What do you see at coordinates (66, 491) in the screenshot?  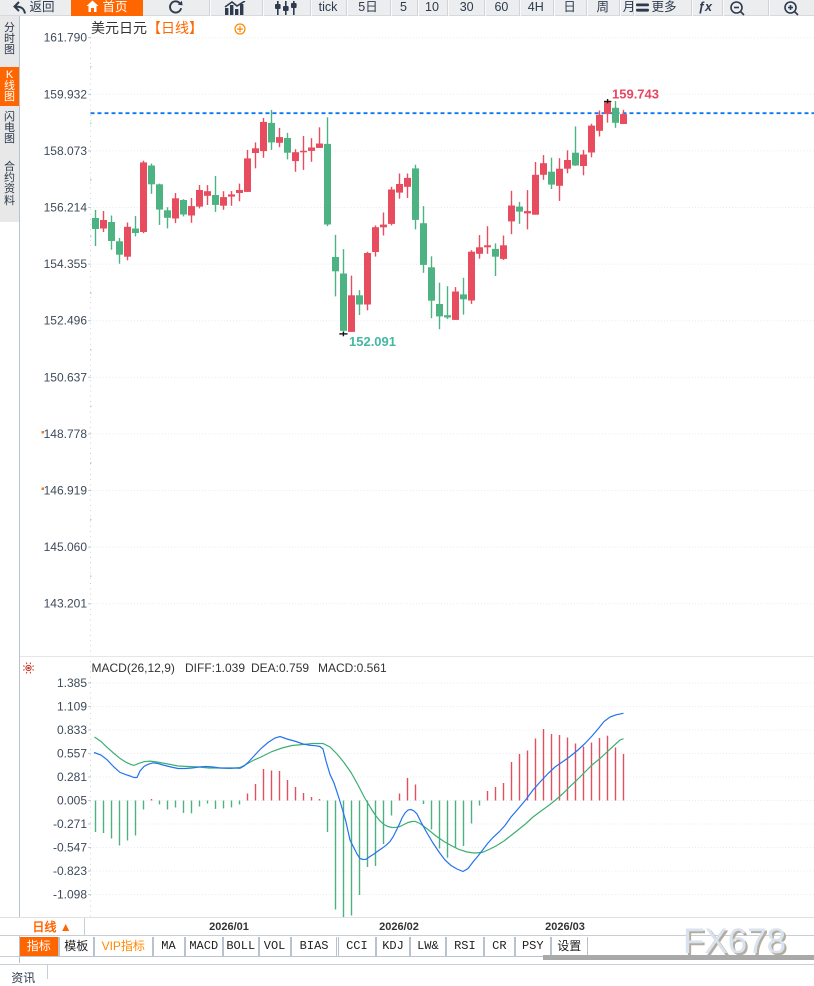 I see `svg-text: 146.919` at bounding box center [66, 491].